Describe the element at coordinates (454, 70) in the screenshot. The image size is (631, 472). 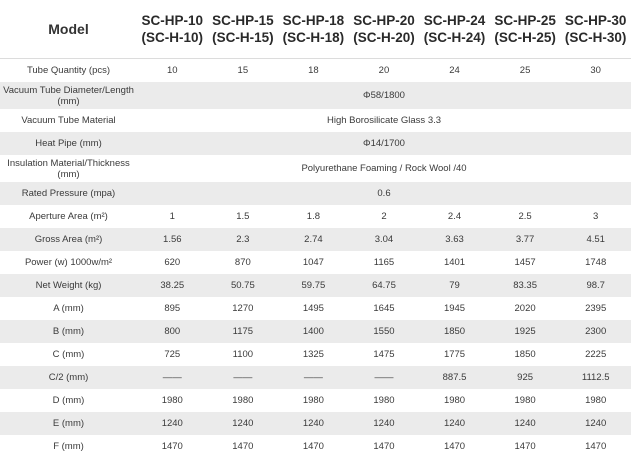
I see `value-cell: 24` at that location.